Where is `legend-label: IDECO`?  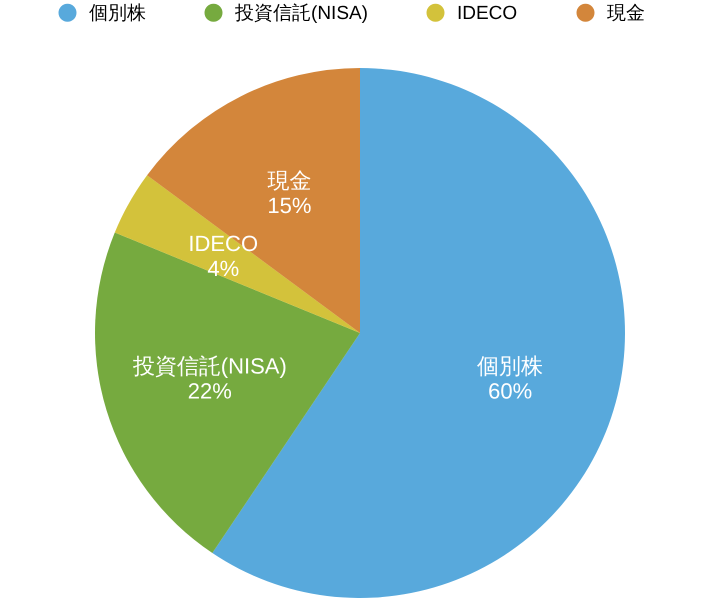
legend-label: IDECO is located at coordinates (487, 13).